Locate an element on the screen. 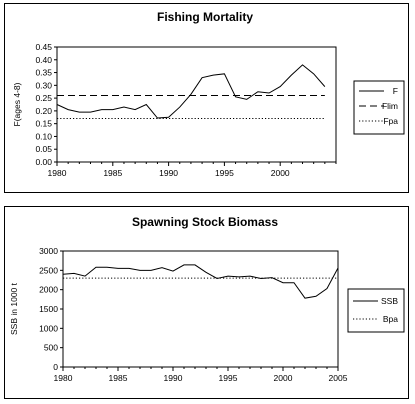 The image size is (415, 404). y-tick-label: 0.35 is located at coordinates (43, 73).